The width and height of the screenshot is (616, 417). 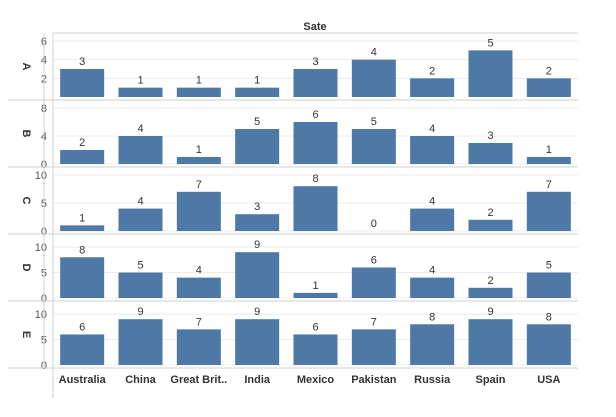 What do you see at coordinates (316, 380) in the screenshot?
I see `x-tick-label: Mexico` at bounding box center [316, 380].